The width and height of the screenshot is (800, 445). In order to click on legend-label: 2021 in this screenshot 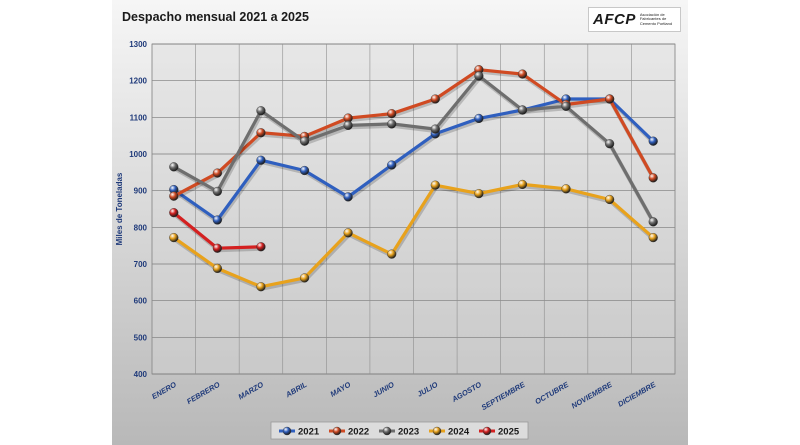, I will do `click(309, 432)`.